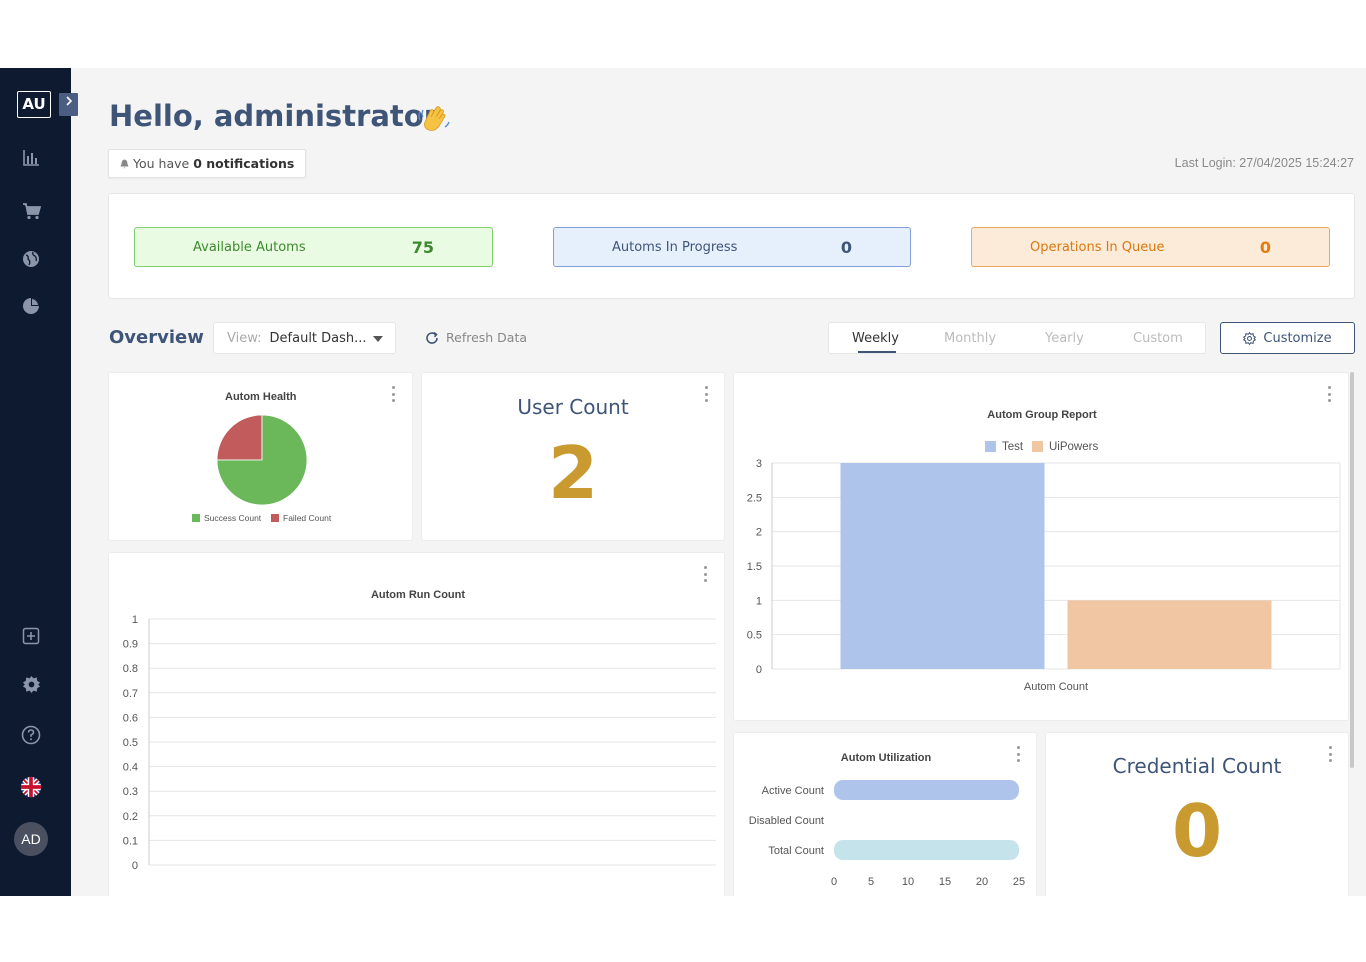 This screenshot has height=962, width=1366. What do you see at coordinates (942, 566) in the screenshot?
I see `bar-test` at bounding box center [942, 566].